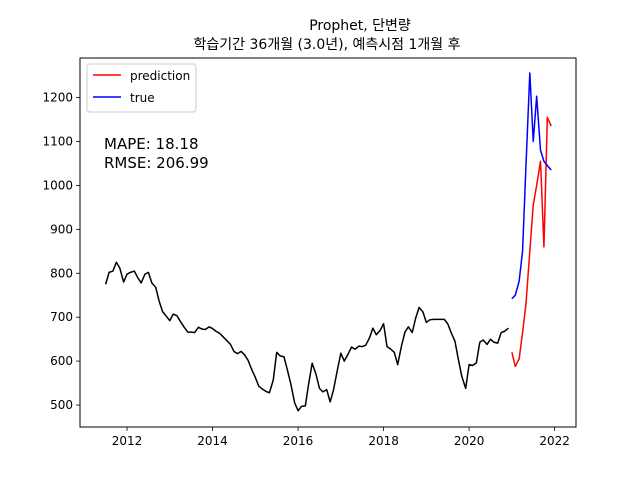  I want to click on x-tick-label: 2012, so click(127, 441).